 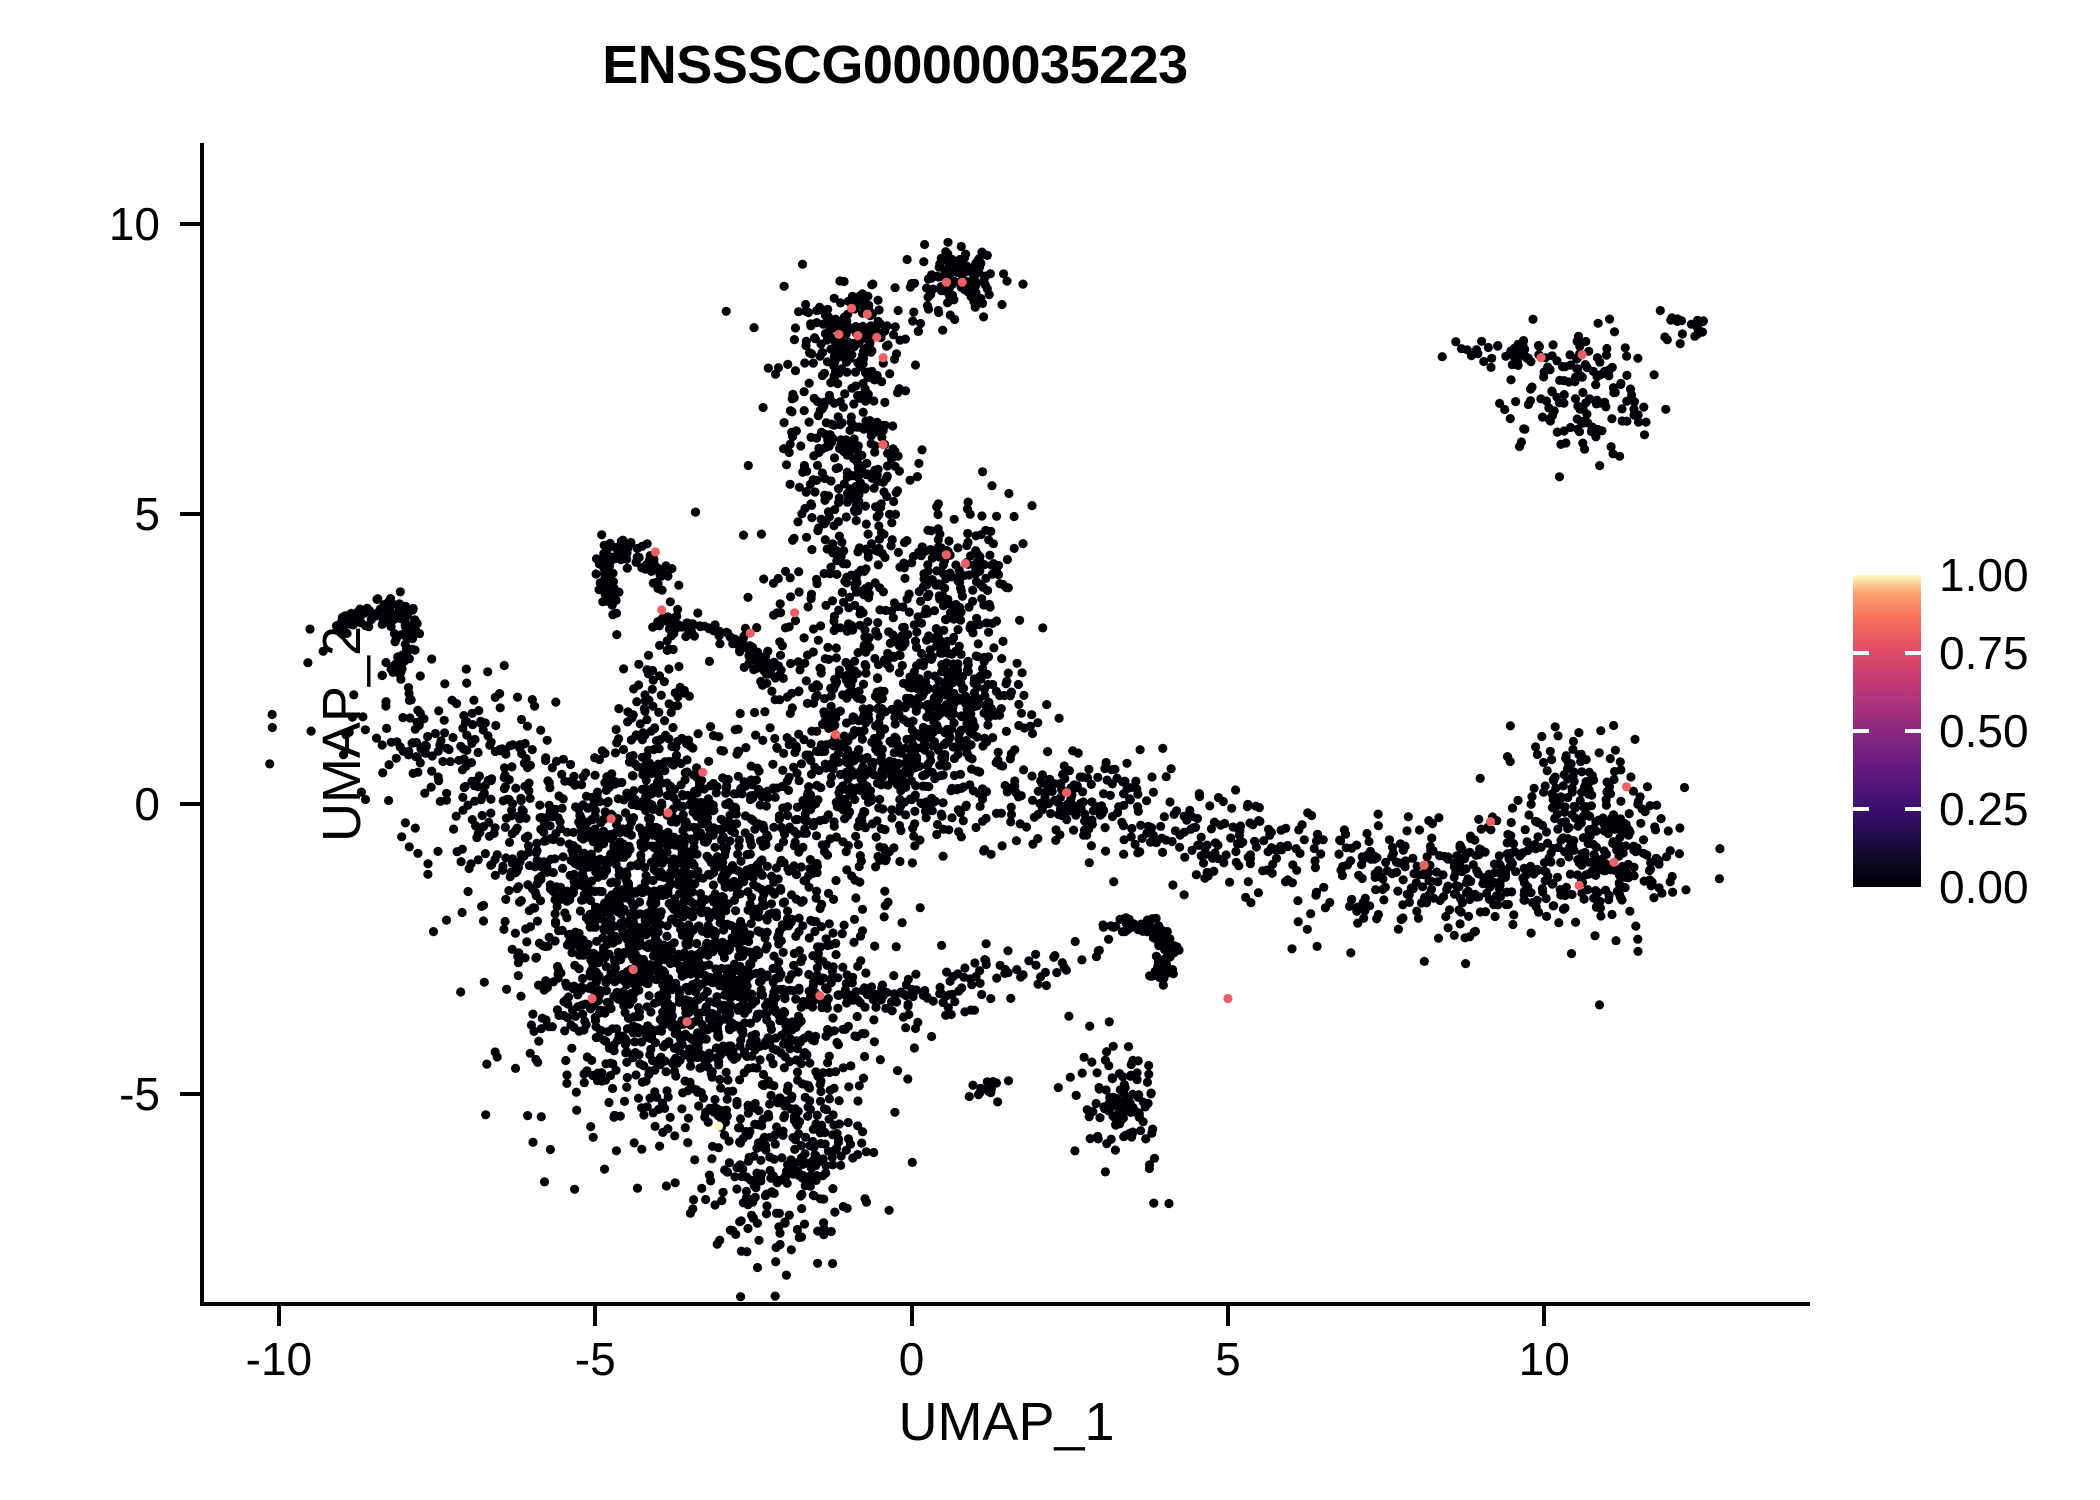 I want to click on colorbar-tick-label: 0.50, so click(x=1984, y=731).